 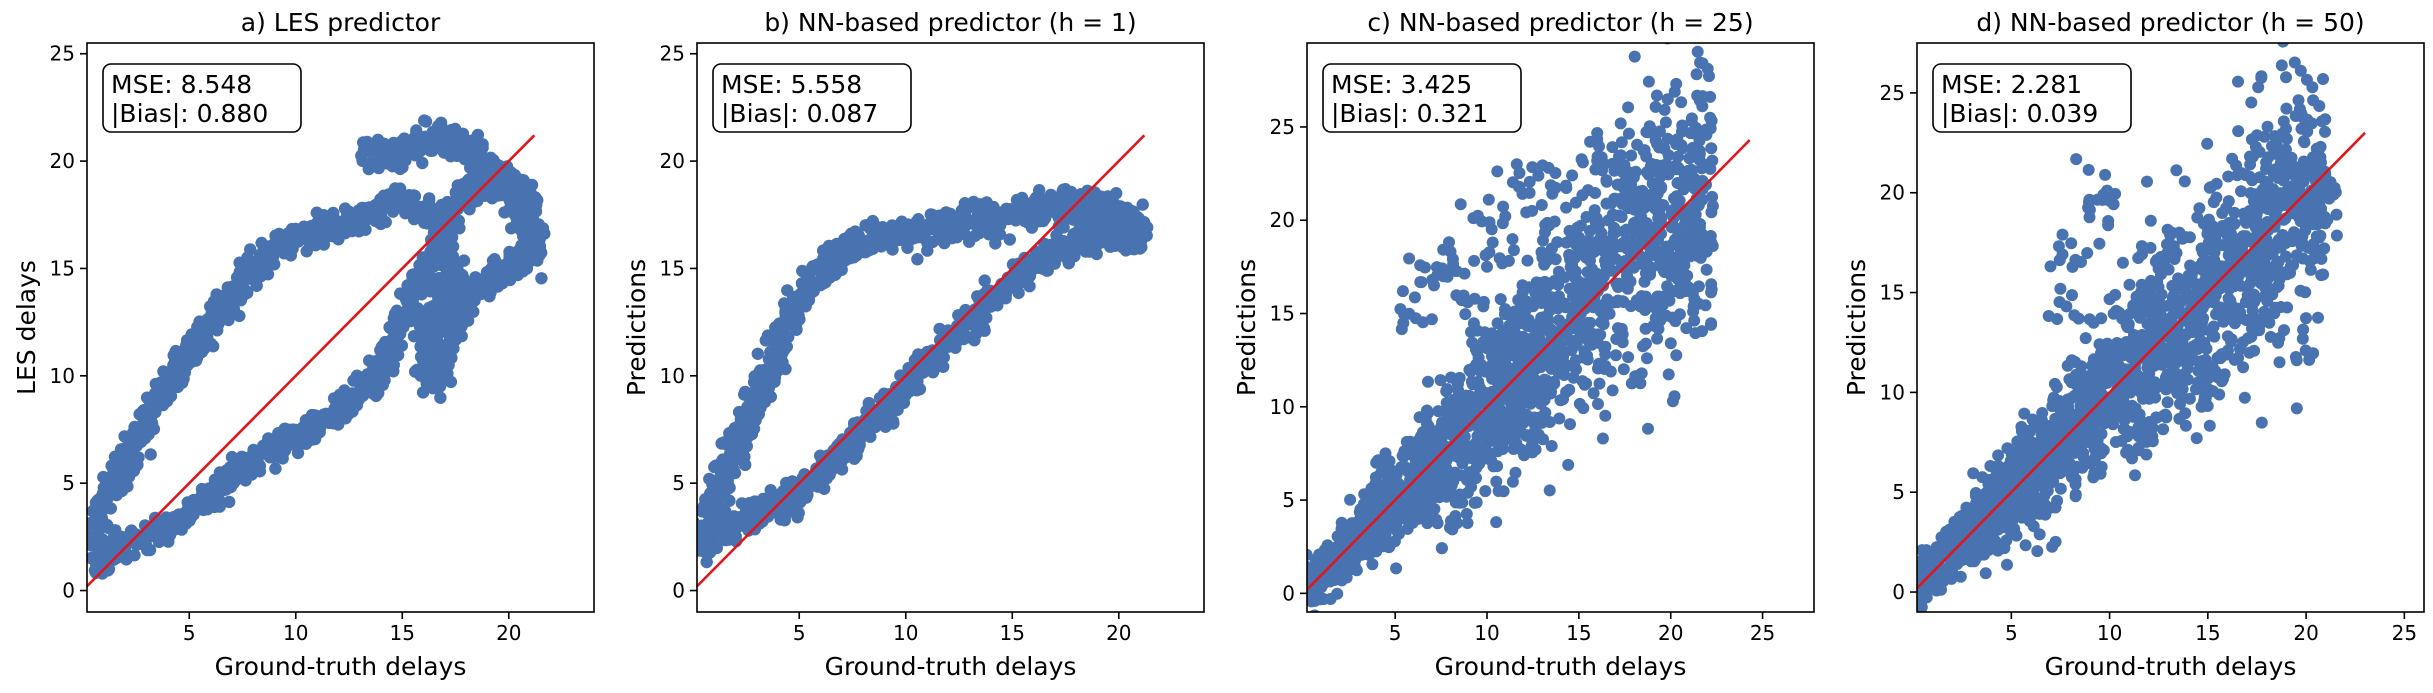 I want to click on scatter-series, so click(x=1513, y=327).